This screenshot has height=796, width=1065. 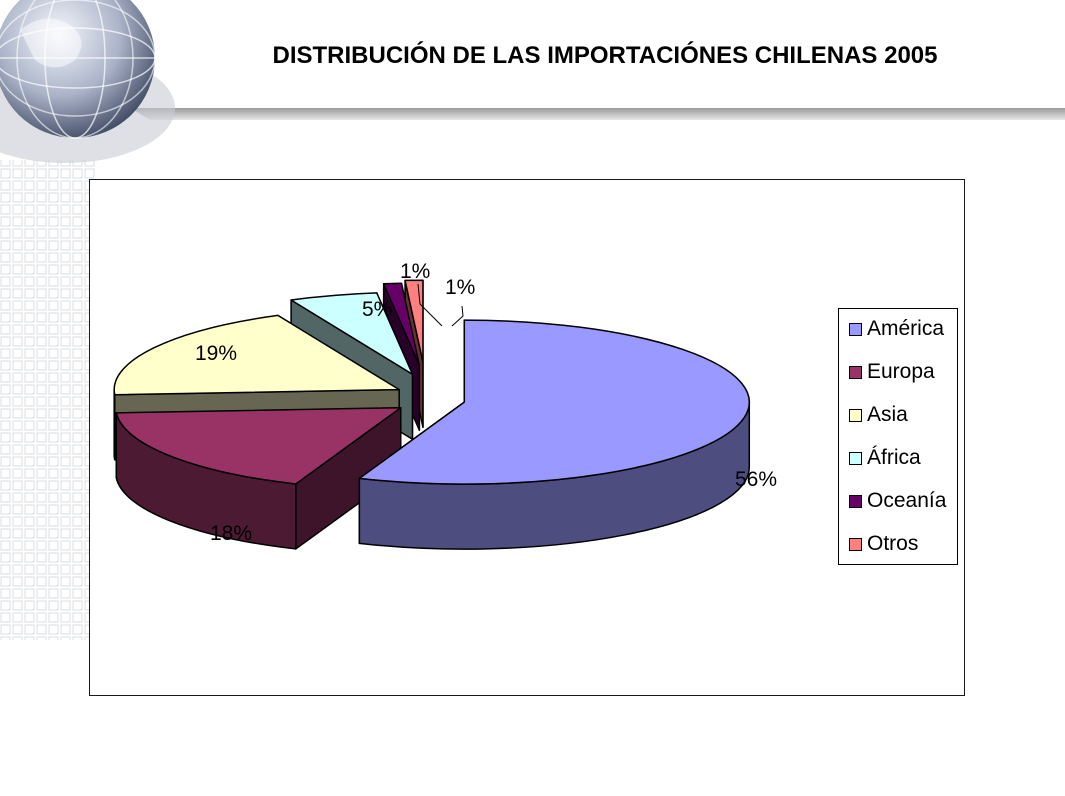 I want to click on legend-swatch-asia, so click(x=855, y=415).